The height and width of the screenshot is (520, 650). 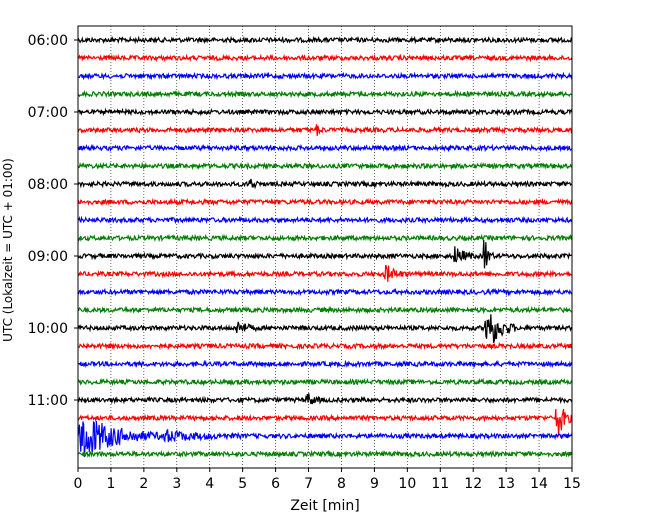 I want to click on x-tick-label: 13, so click(x=506, y=484).